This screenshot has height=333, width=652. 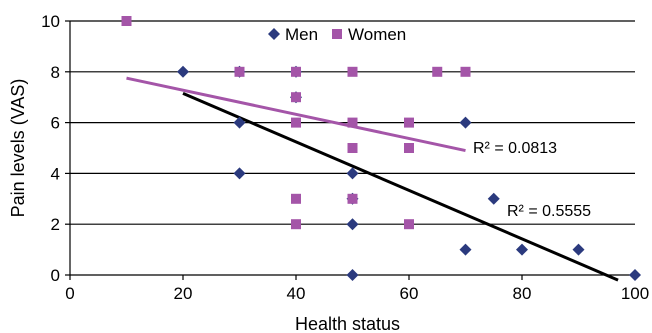 I want to click on y-tick-label-8: 8, so click(x=55, y=72).